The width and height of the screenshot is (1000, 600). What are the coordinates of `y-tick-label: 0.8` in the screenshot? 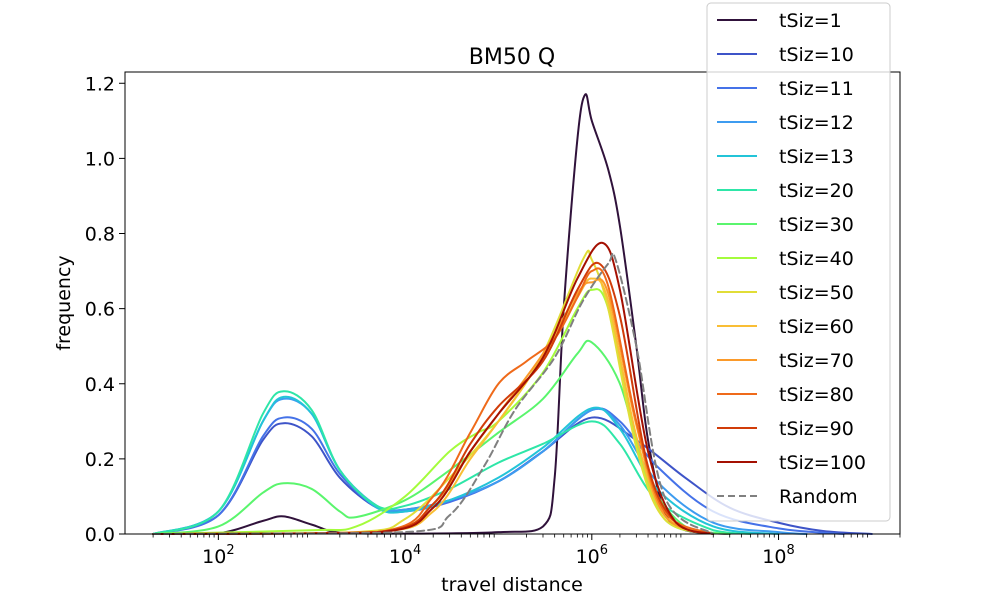 It's located at (100, 235).